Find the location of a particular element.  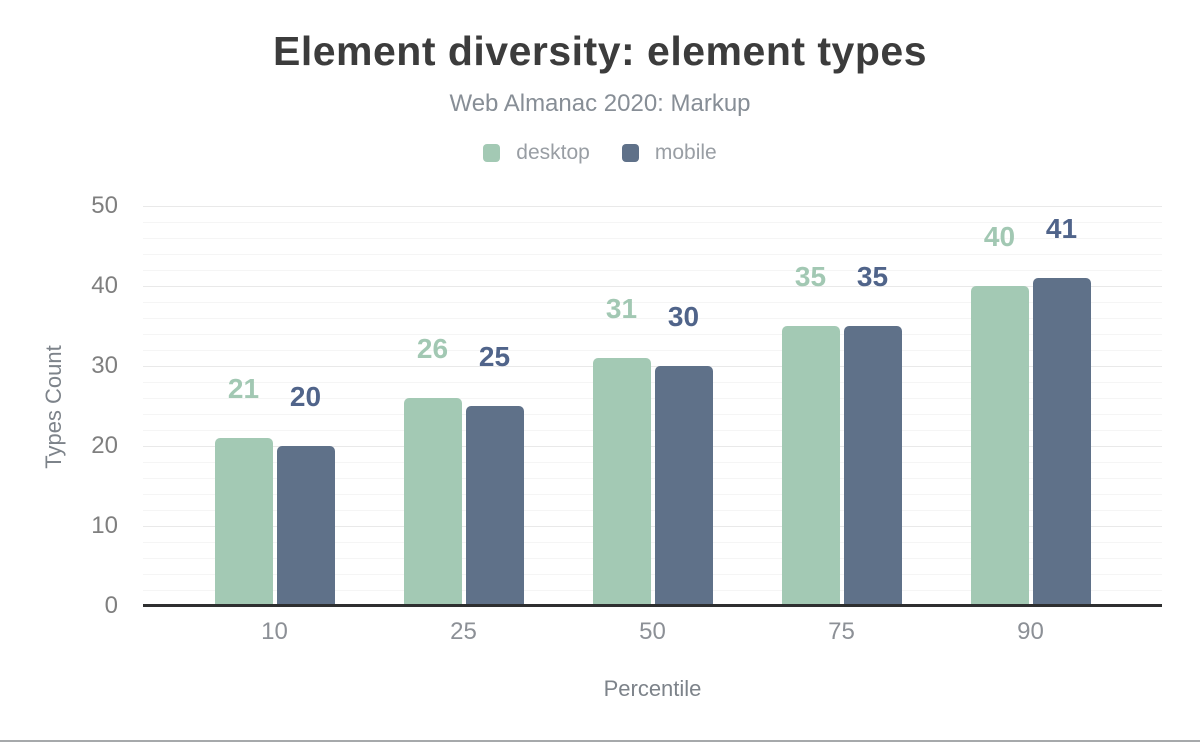

x-tick-label: 75 is located at coordinates (841, 631).